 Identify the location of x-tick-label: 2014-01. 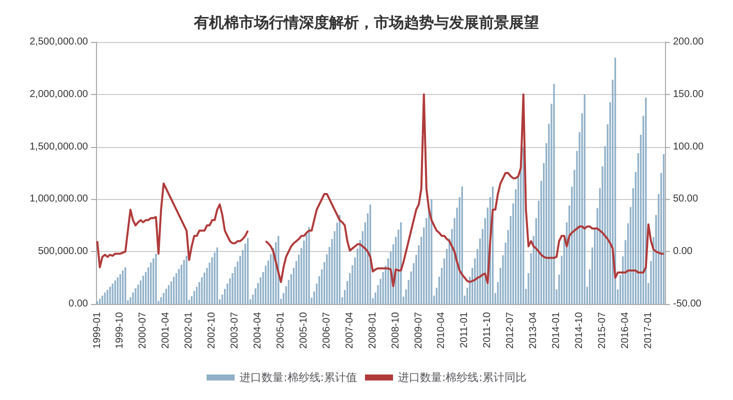
(556, 330).